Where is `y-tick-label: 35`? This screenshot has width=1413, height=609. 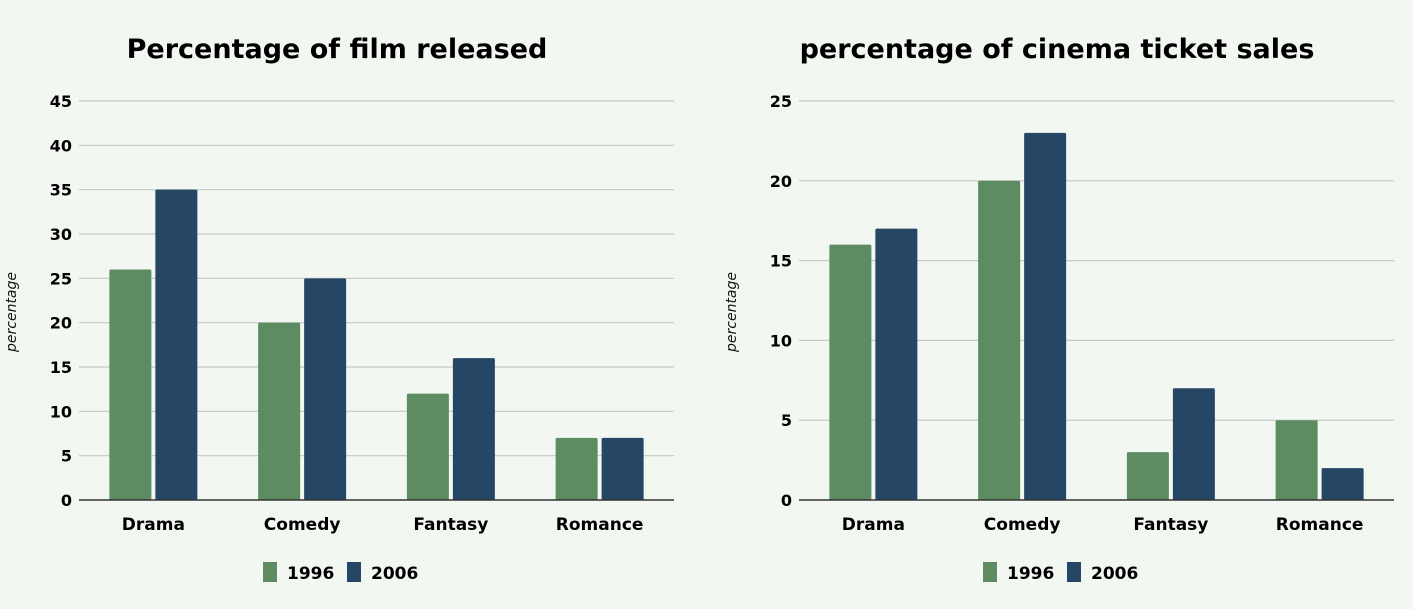
y-tick-label: 35 is located at coordinates (61, 190).